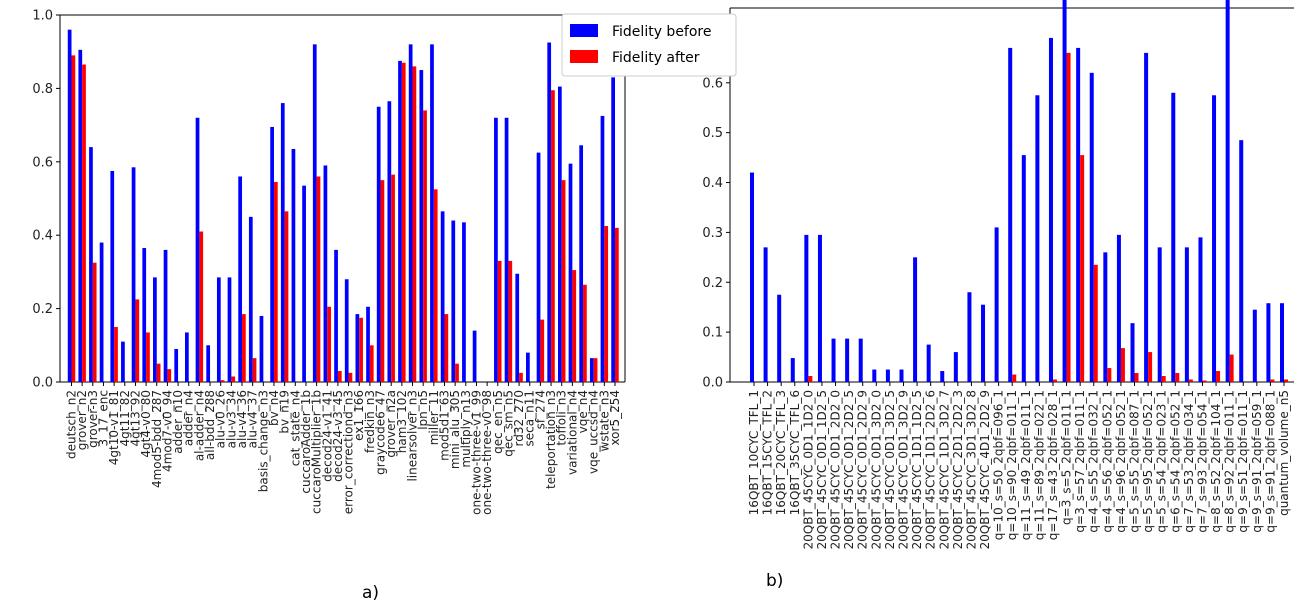 The width and height of the screenshot is (1294, 606). I want to click on a-xtick-label: all-bdd_288, so click(210, 425).